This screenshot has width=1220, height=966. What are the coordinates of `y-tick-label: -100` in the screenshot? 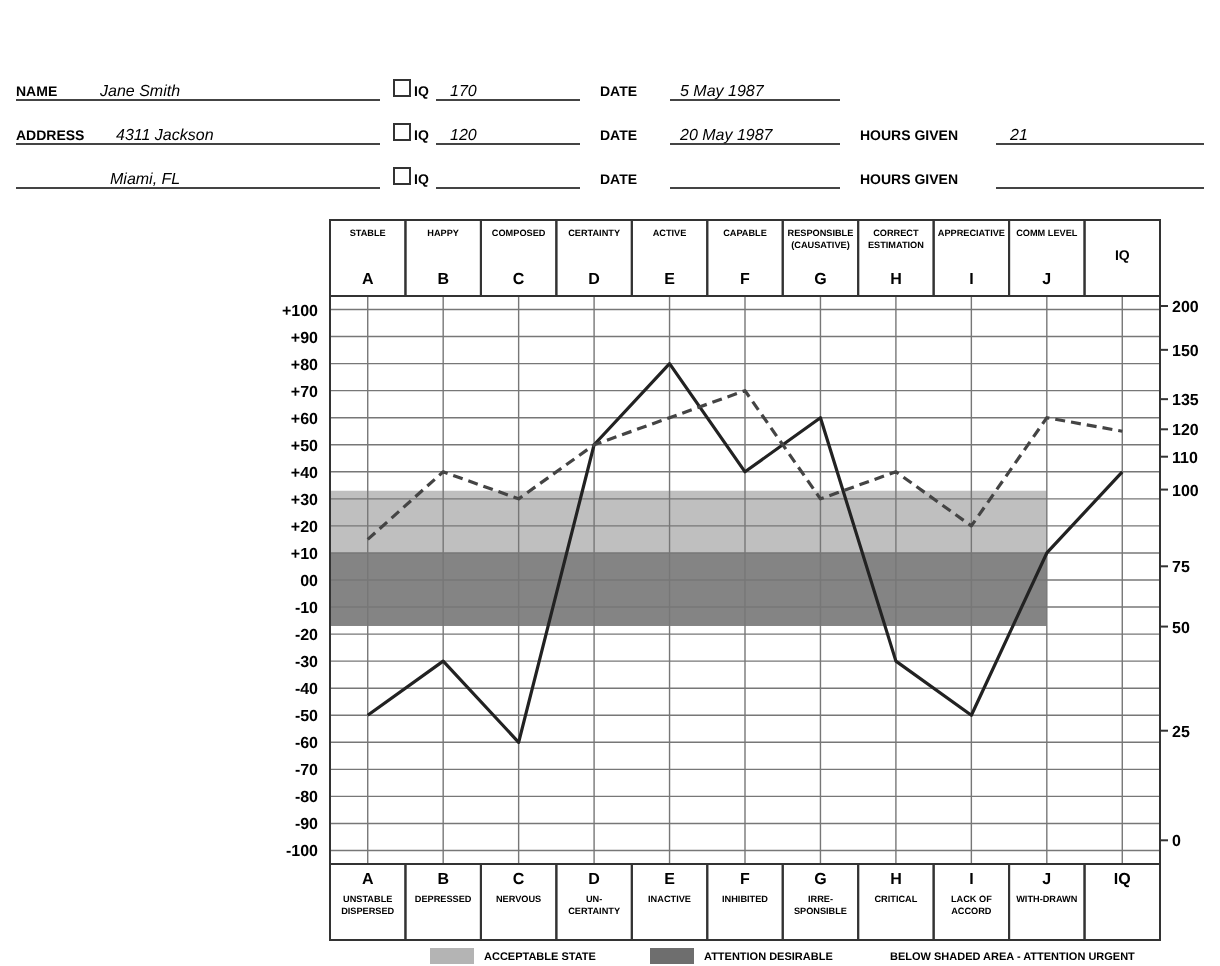 It's located at (302, 851).